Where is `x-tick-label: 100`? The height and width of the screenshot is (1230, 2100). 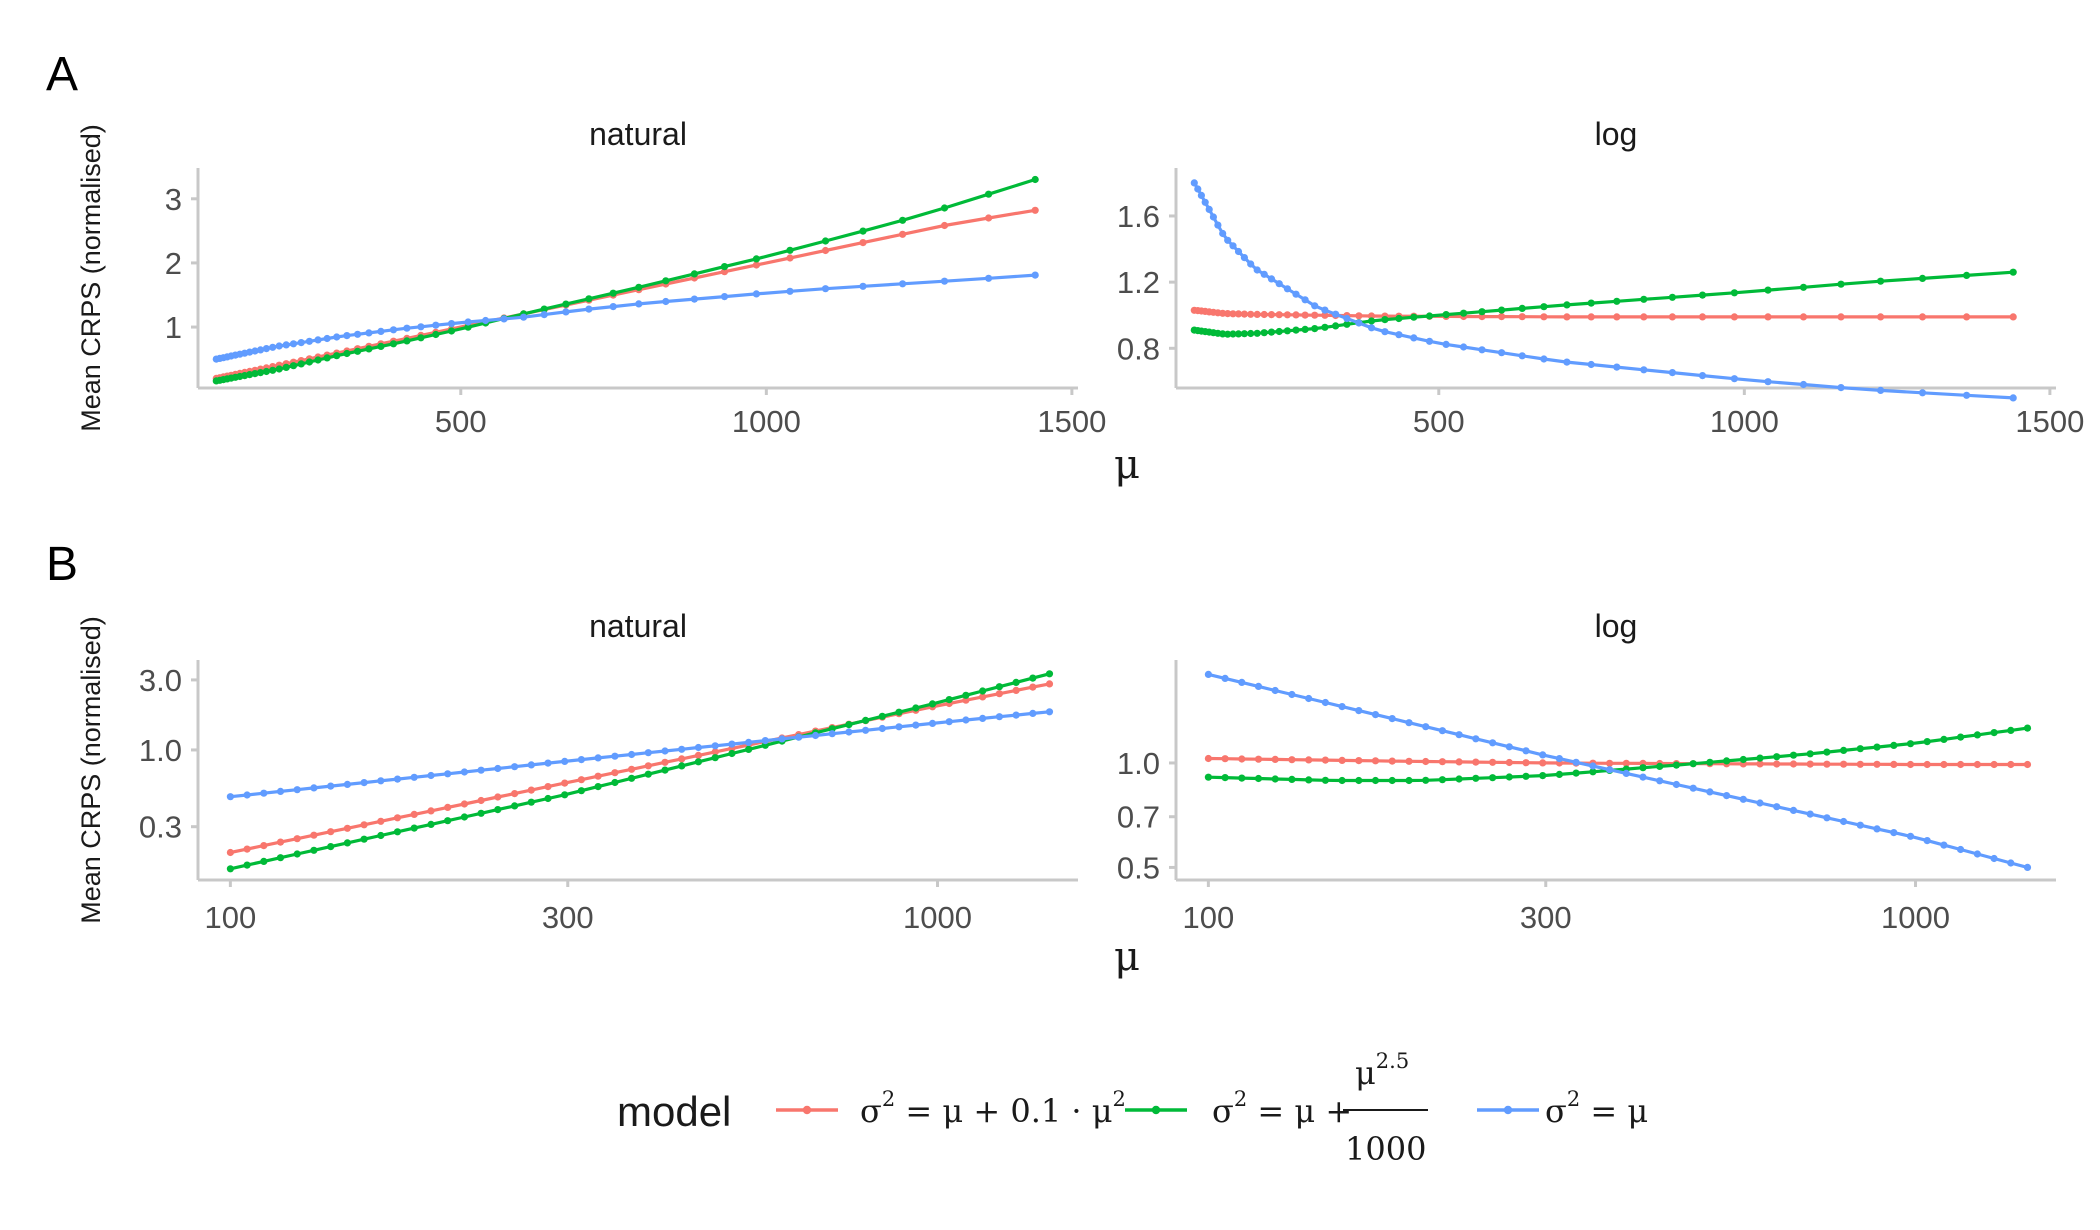
x-tick-label: 100 is located at coordinates (230, 917).